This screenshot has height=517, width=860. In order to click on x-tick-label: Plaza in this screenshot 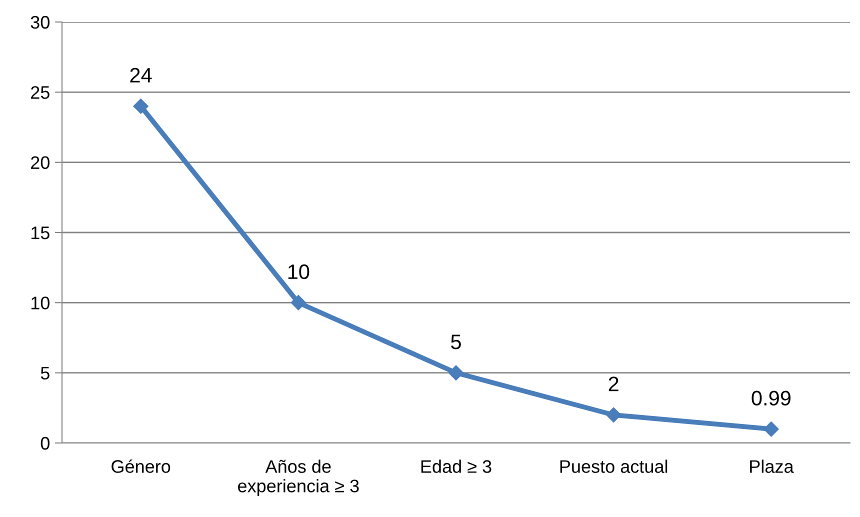, I will do `click(772, 466)`.